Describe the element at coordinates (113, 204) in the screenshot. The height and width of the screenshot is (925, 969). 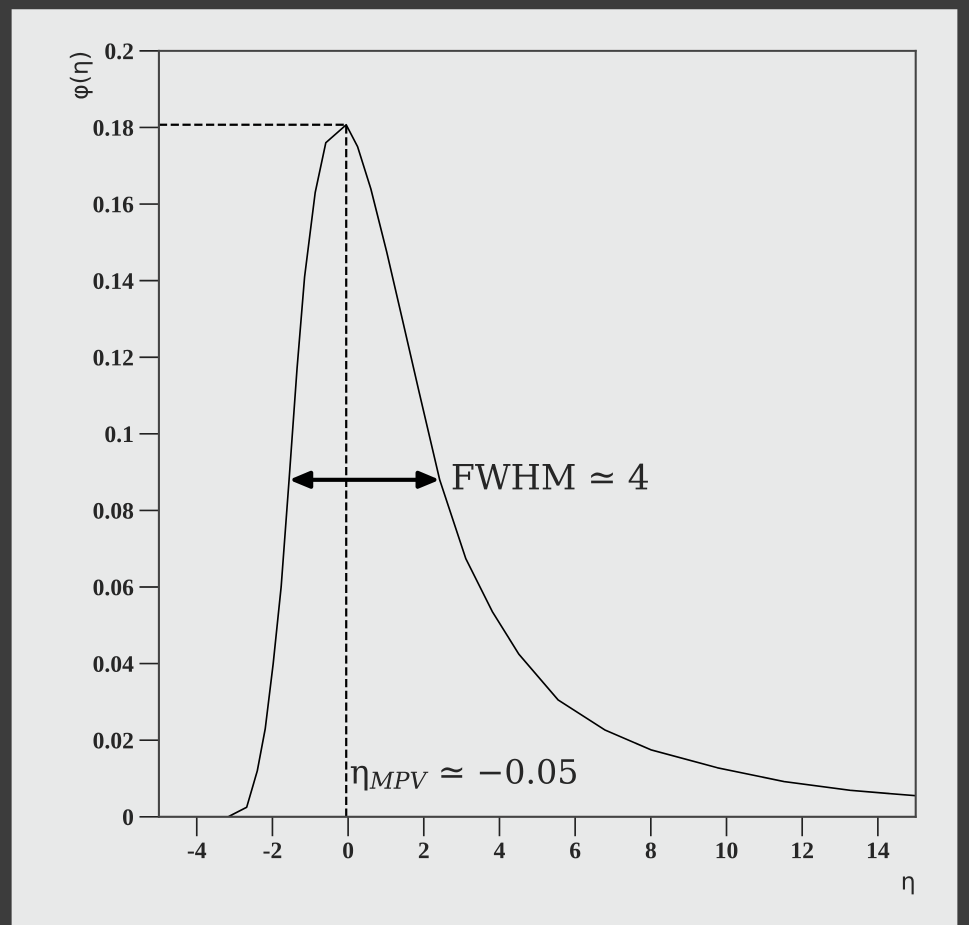
I see `y-tick-label: 0.16` at that location.